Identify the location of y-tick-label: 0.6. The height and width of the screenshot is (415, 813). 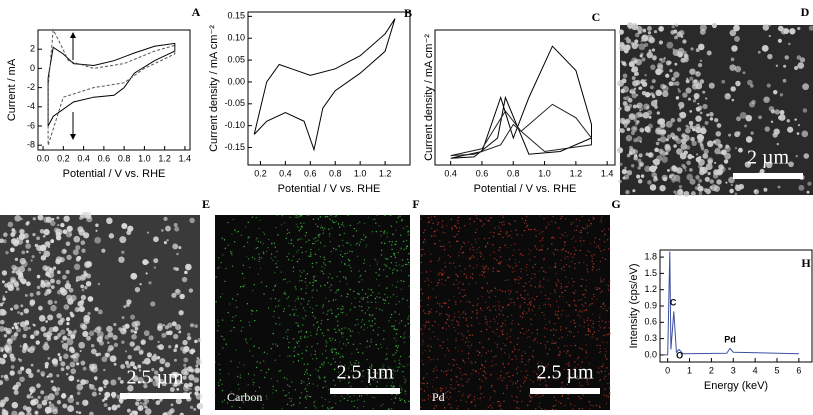
(650, 322).